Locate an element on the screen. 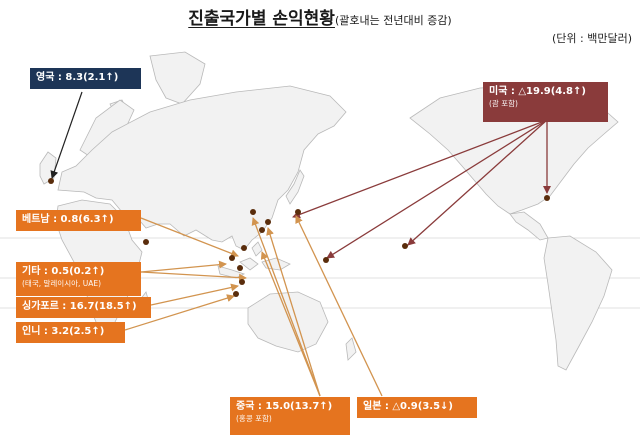 The height and width of the screenshot is (448, 640). label-uk: 영국 : 8.3(2.1↑) is located at coordinates (85, 78).